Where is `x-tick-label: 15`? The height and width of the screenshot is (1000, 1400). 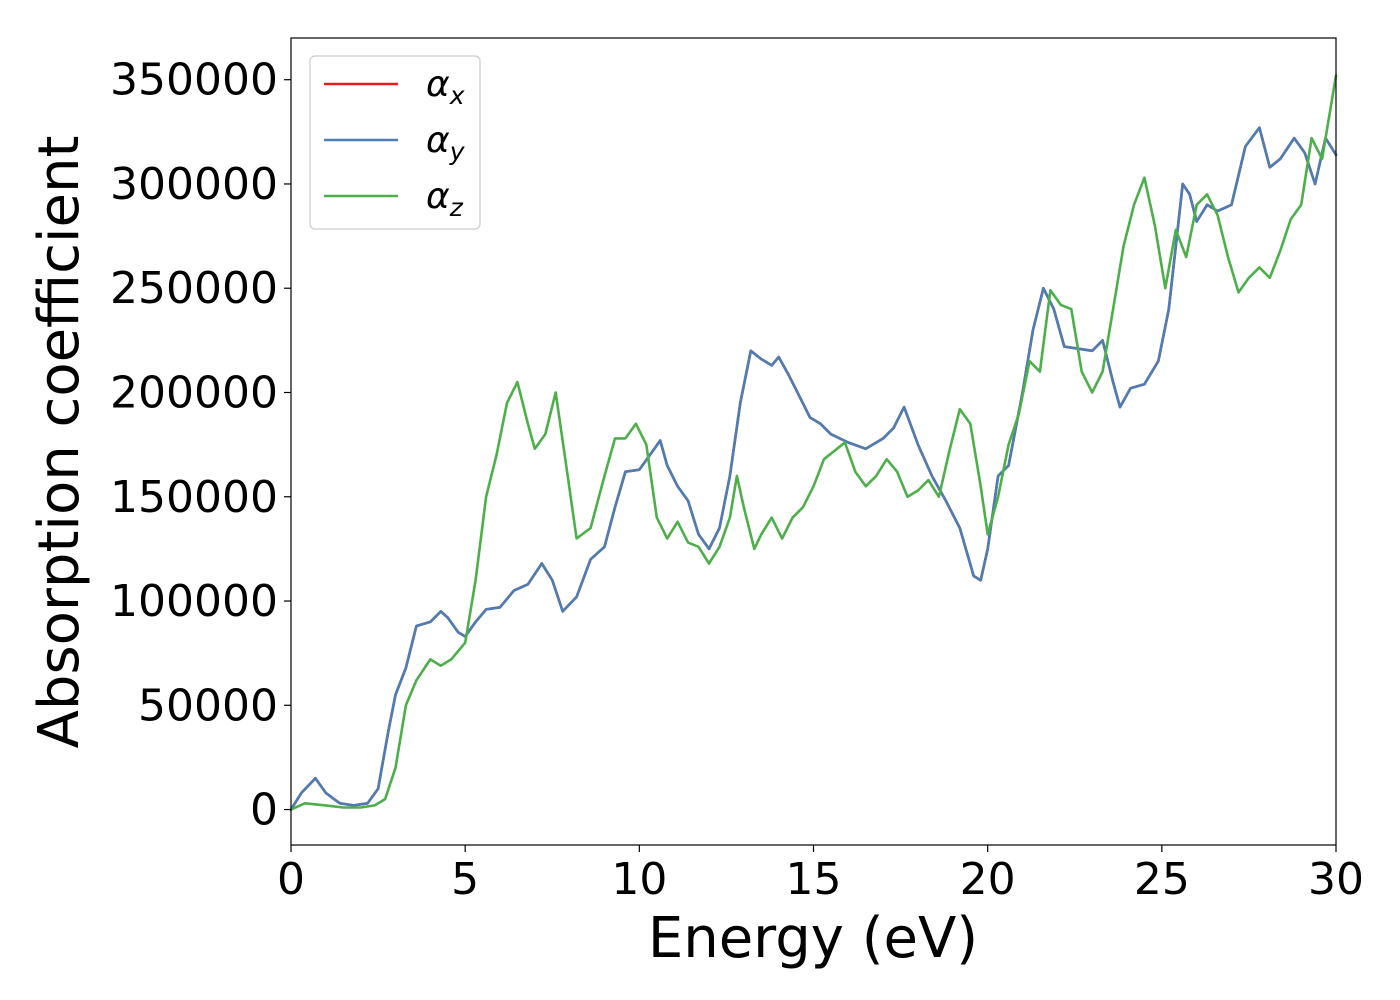 x-tick-label: 15 is located at coordinates (814, 879).